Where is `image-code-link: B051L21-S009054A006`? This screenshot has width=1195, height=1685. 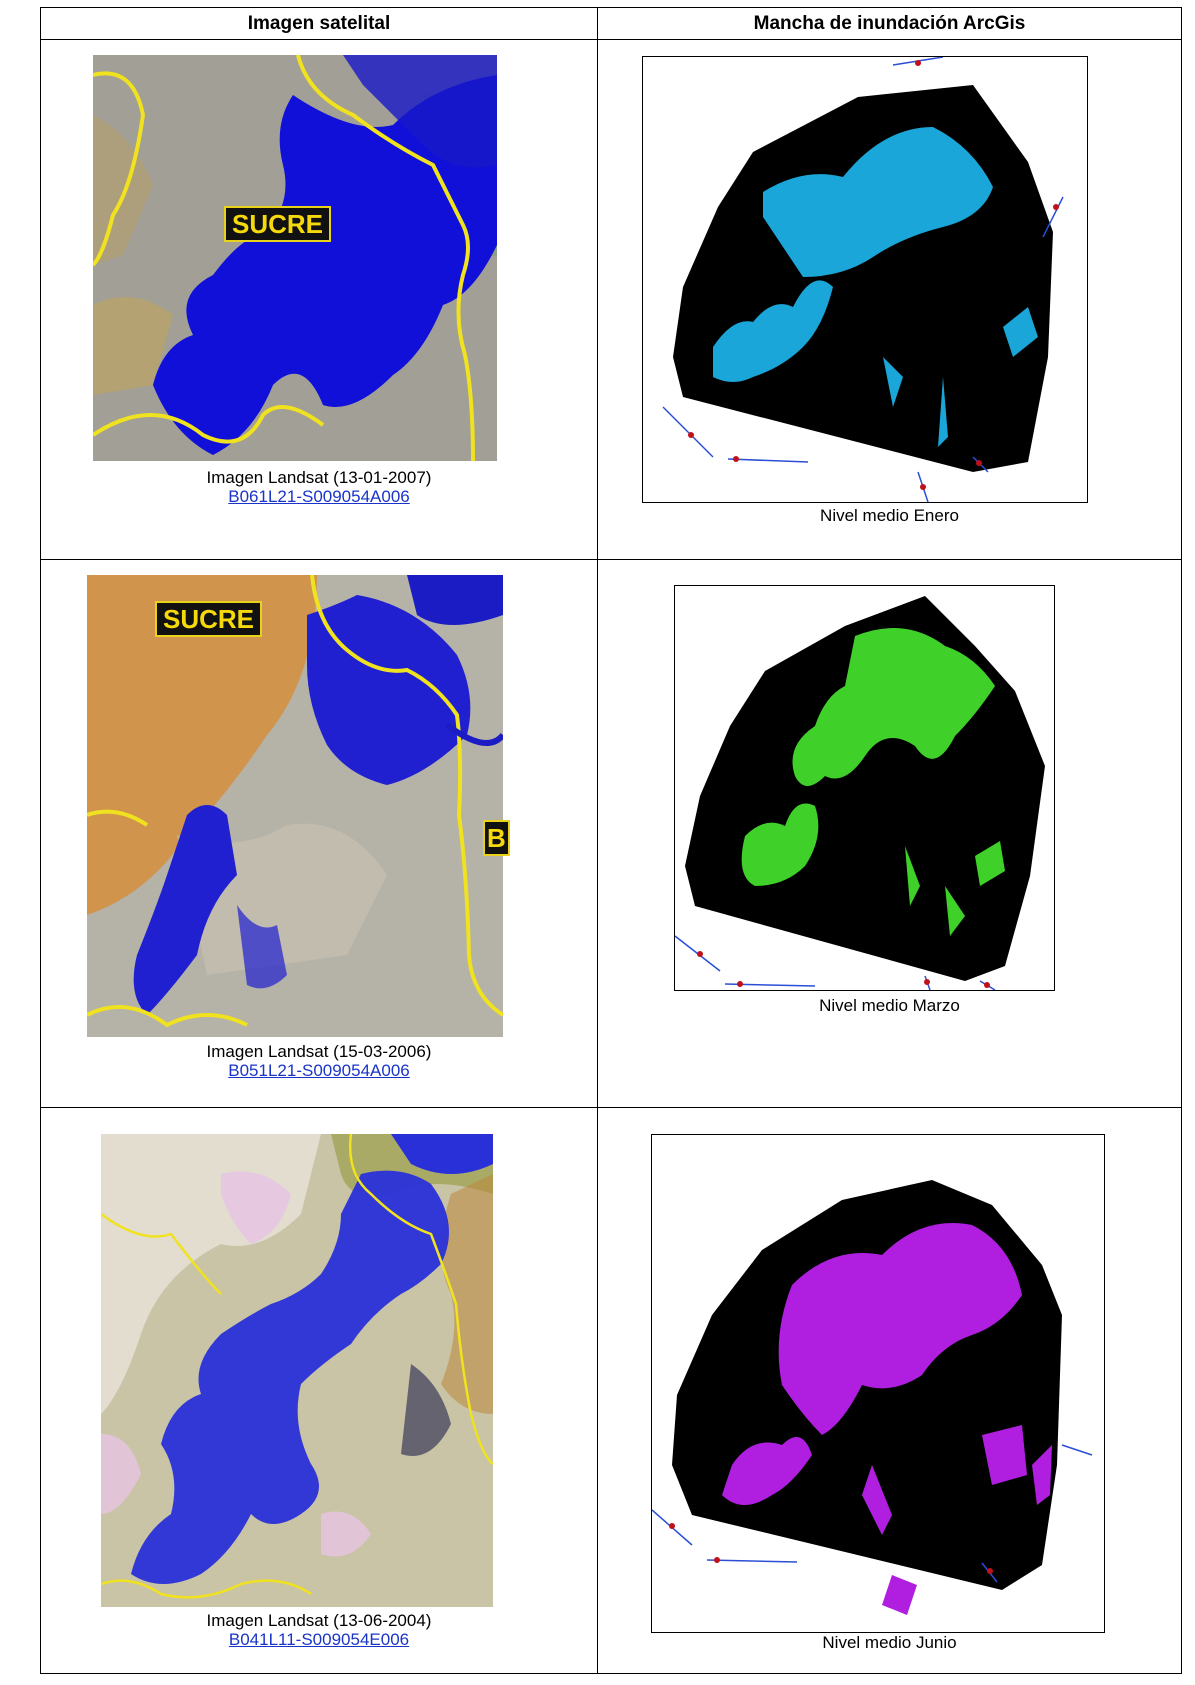 image-code-link: B051L21-S009054A006 is located at coordinates (319, 1070).